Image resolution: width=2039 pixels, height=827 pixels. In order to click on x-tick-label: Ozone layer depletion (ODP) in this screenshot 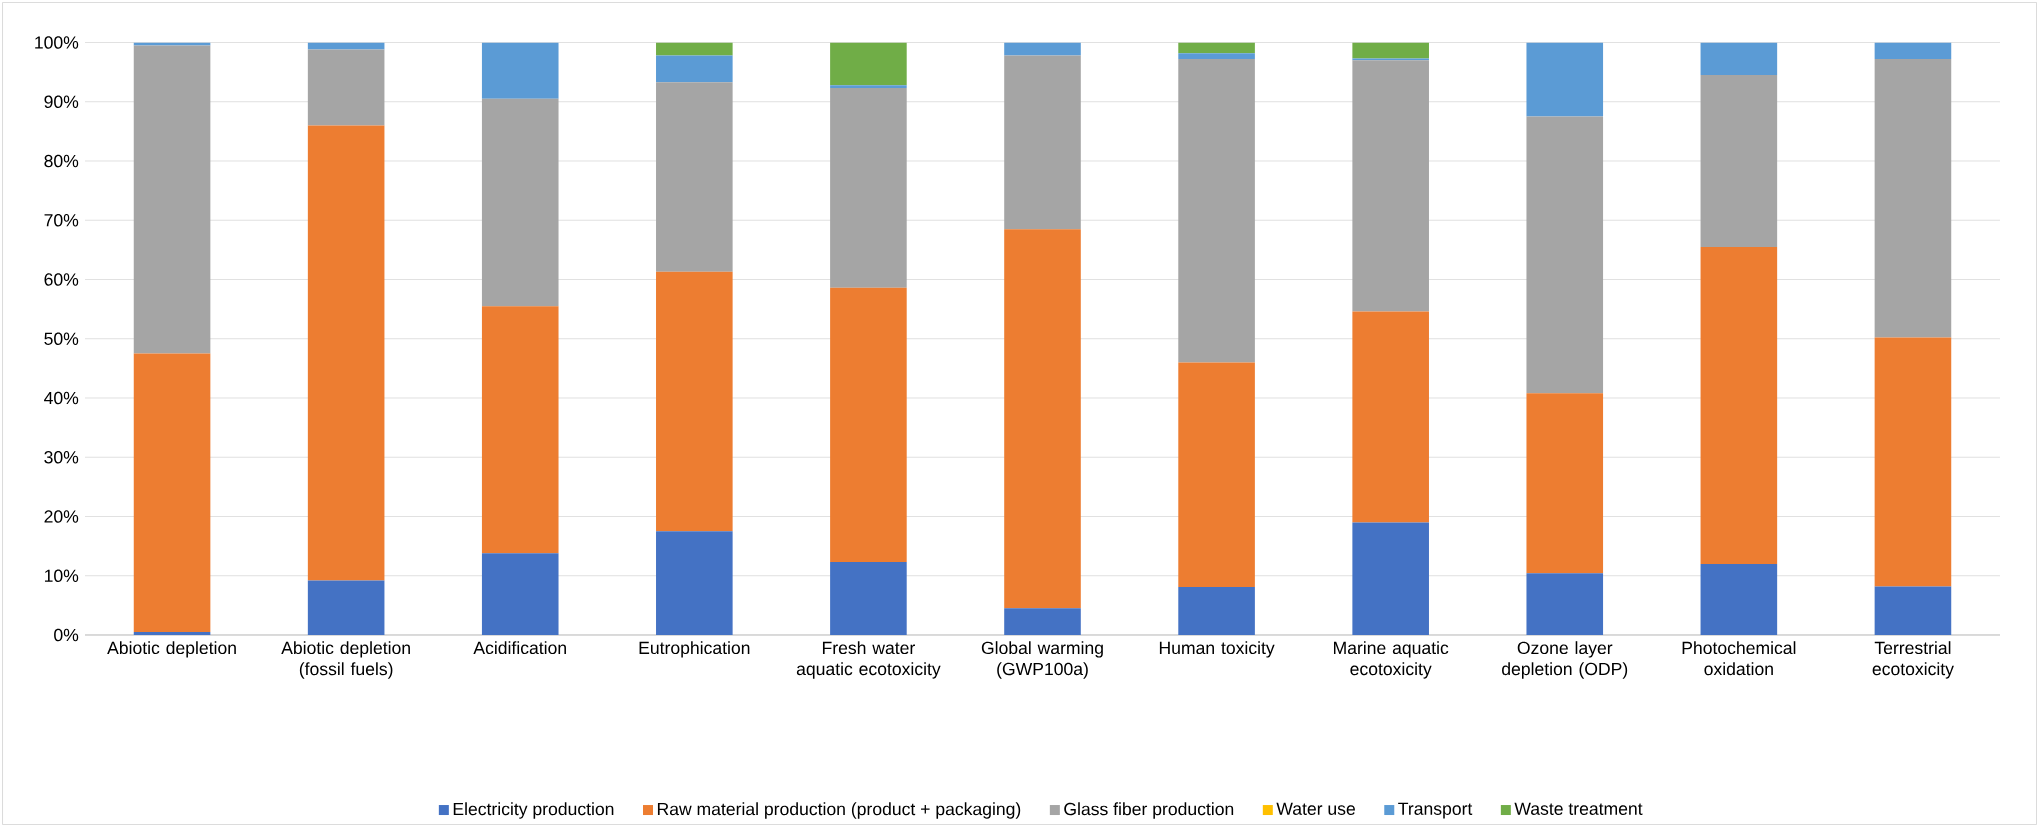, I will do `click(1565, 660)`.